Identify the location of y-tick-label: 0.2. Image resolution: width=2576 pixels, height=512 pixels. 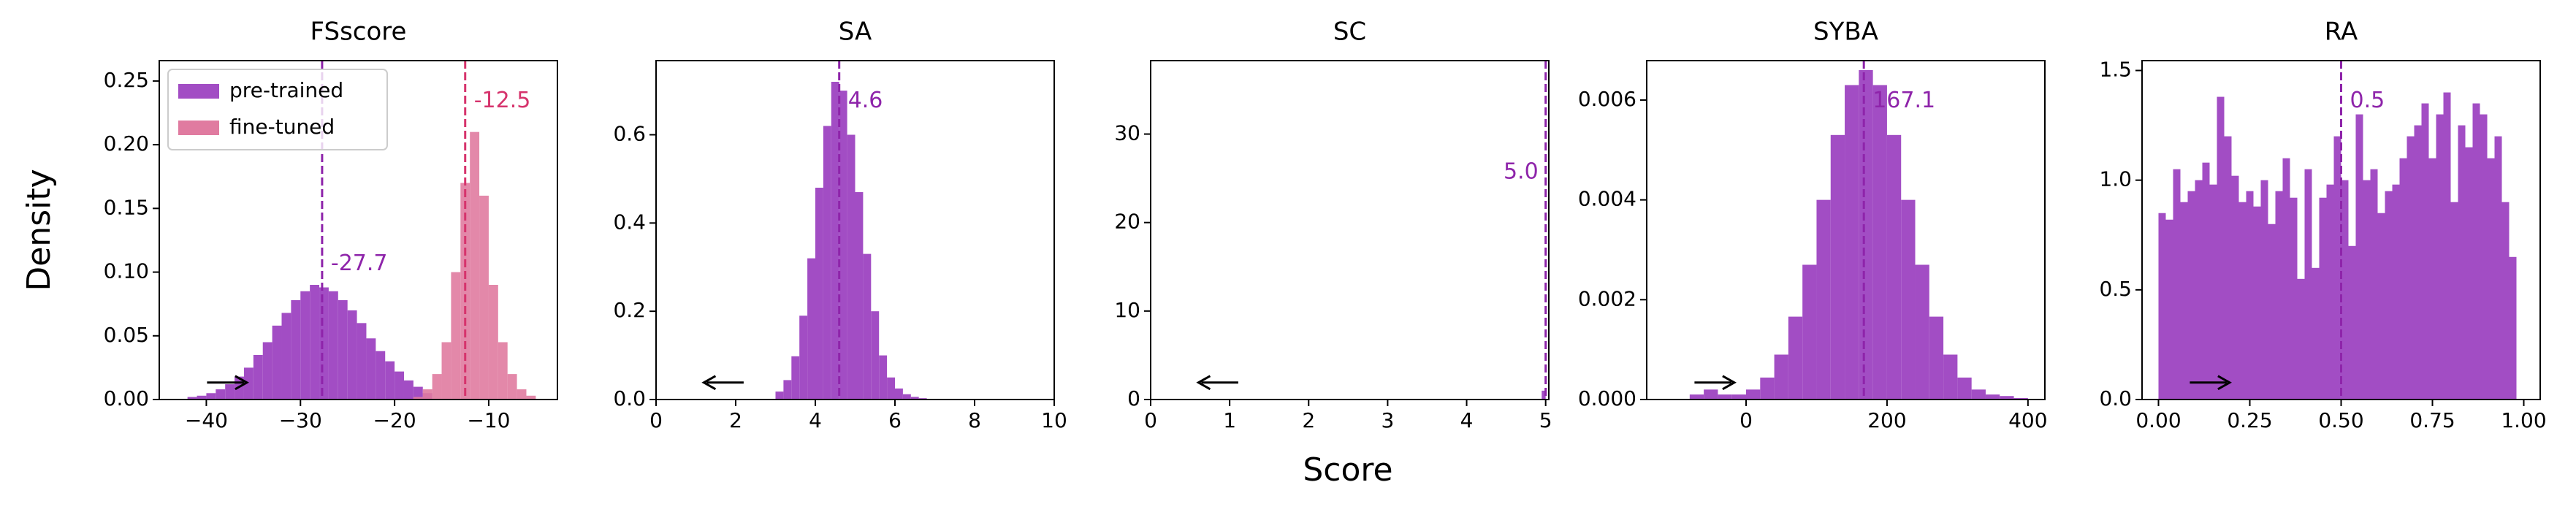
(630, 310).